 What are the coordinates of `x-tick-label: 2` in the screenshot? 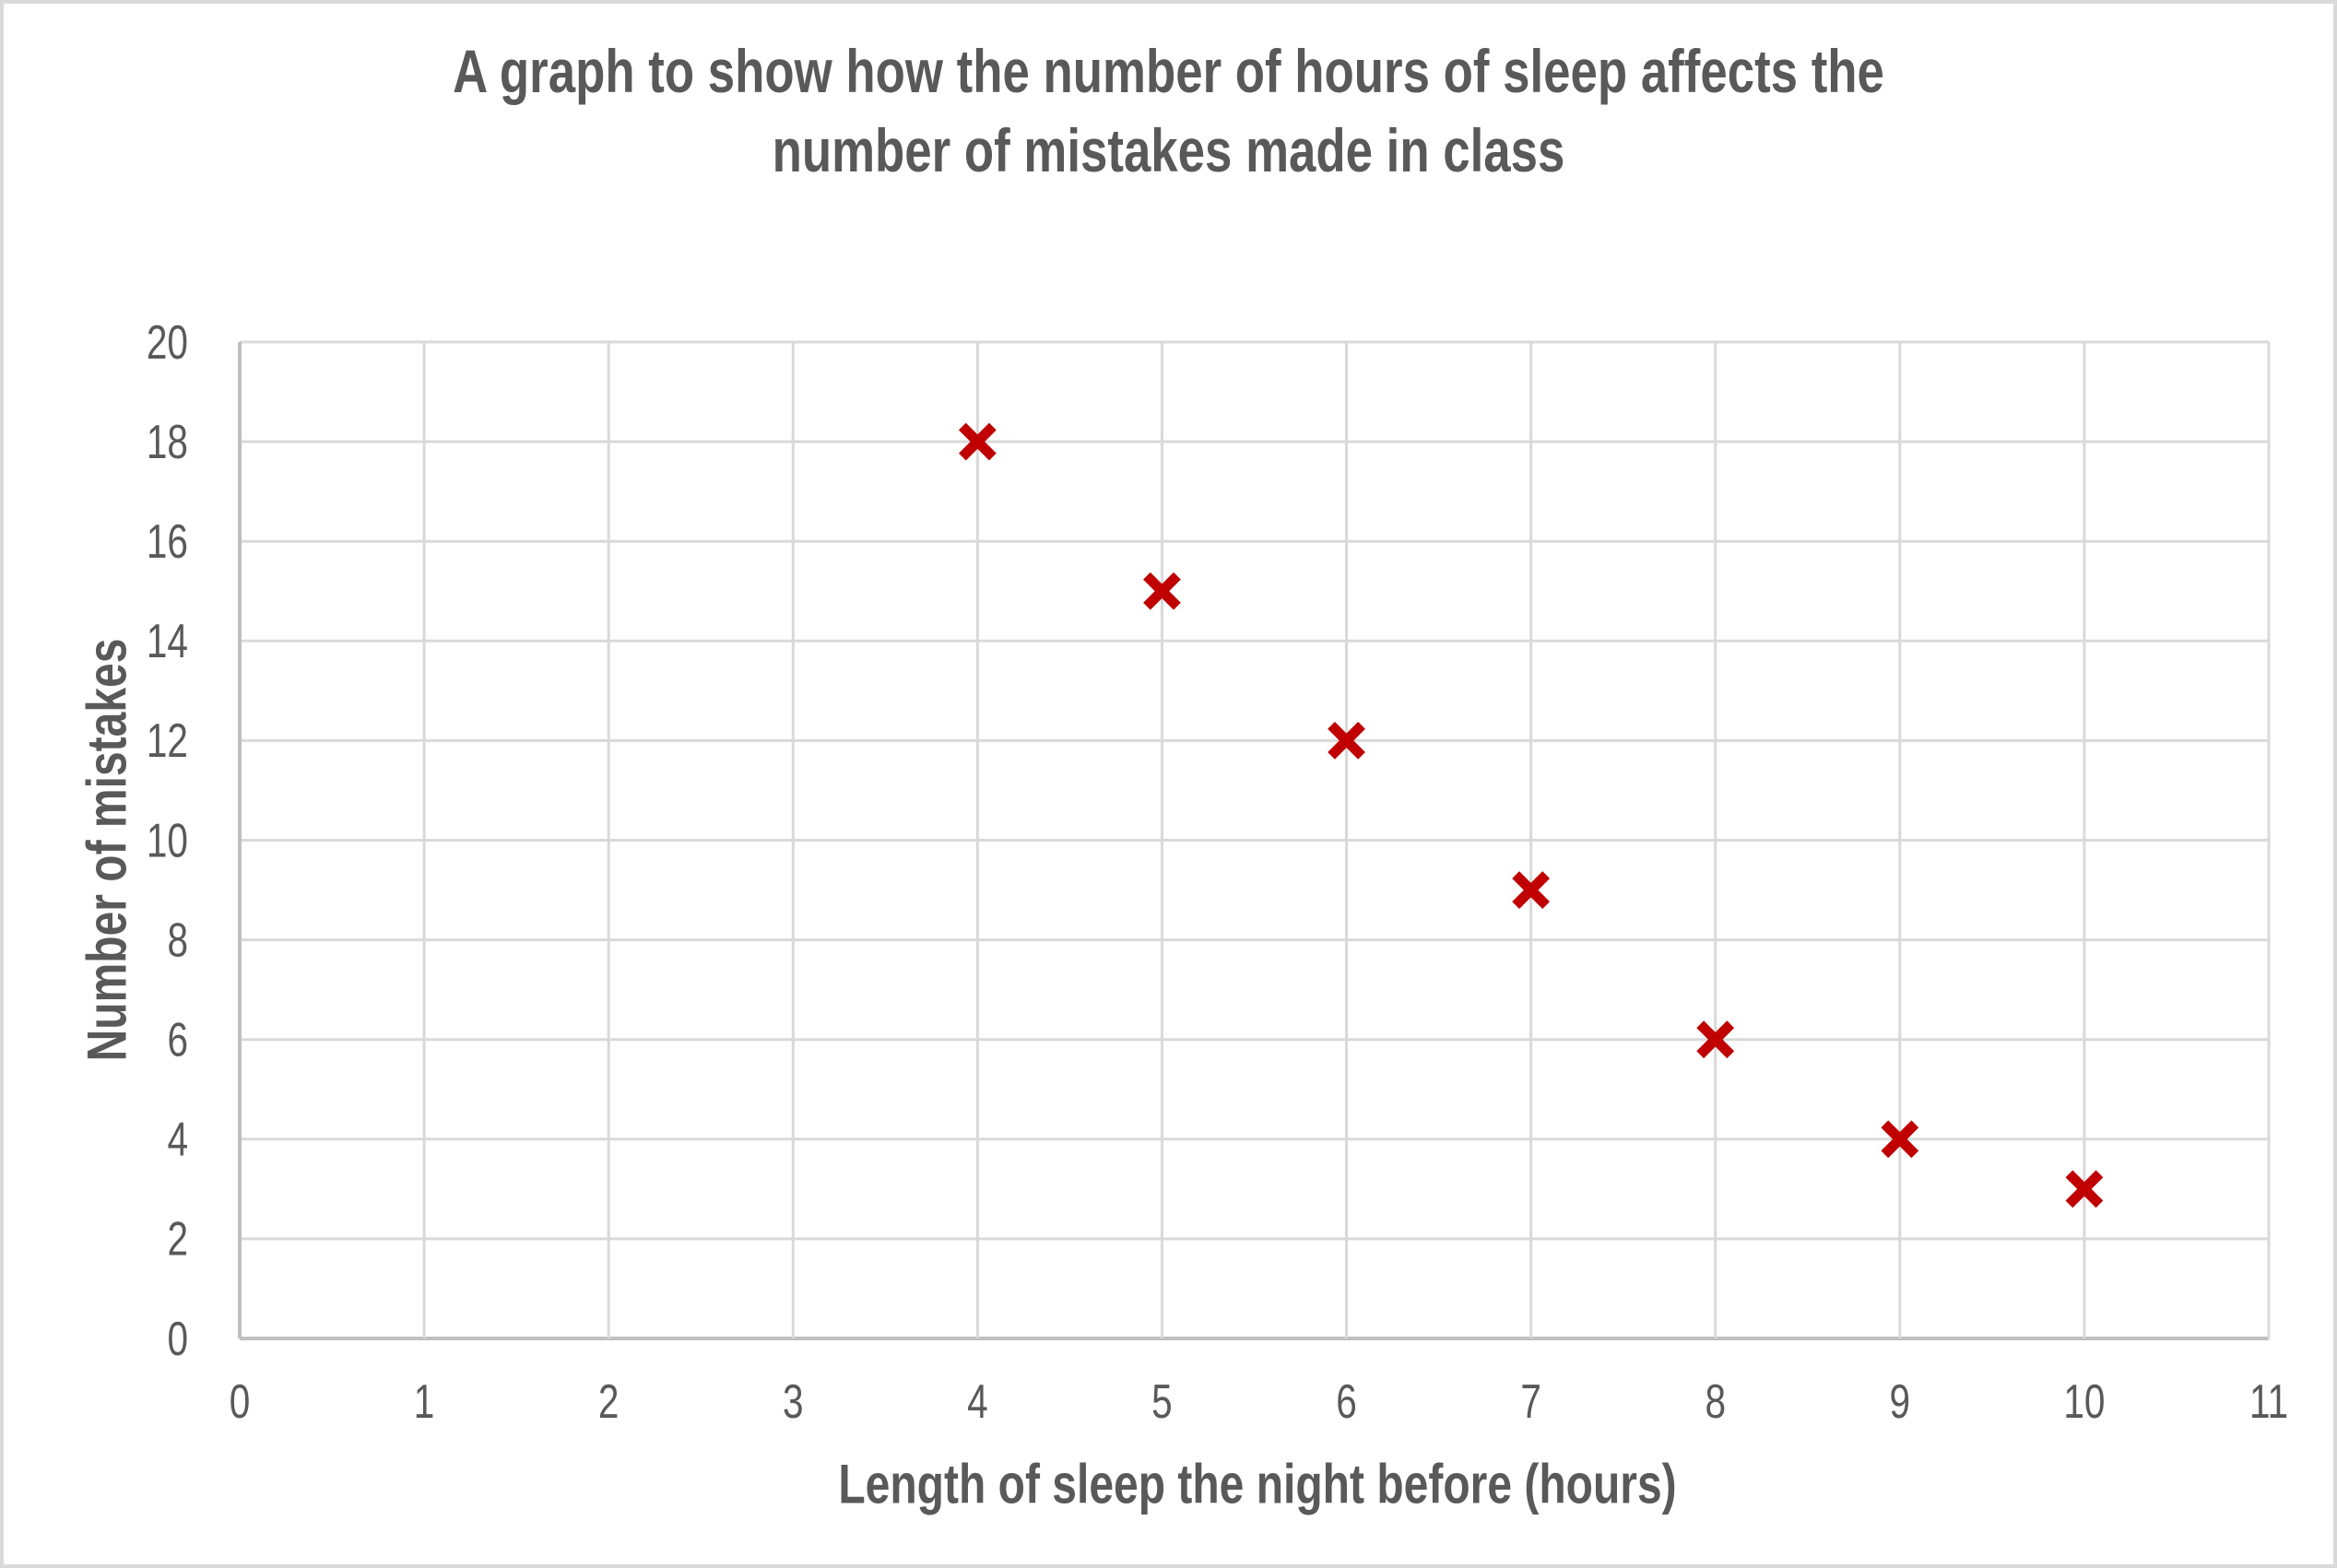 It's located at (609, 1401).